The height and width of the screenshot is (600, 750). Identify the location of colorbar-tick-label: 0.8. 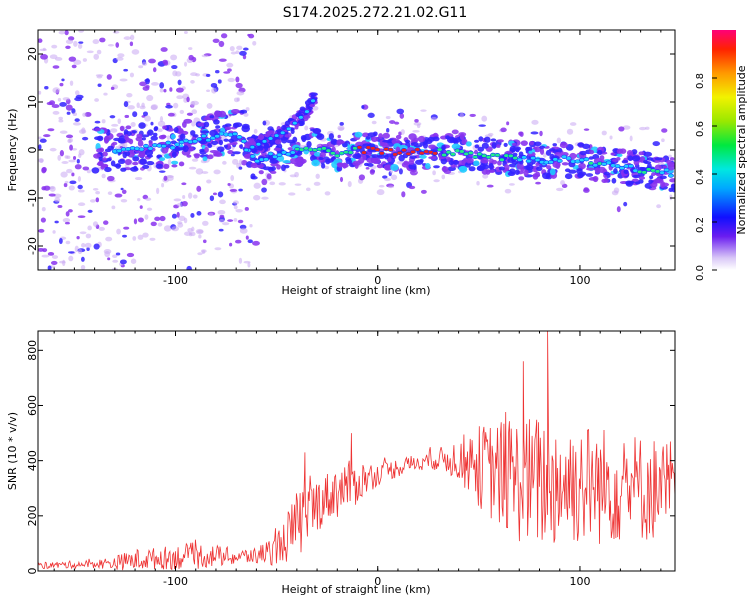
(700, 81).